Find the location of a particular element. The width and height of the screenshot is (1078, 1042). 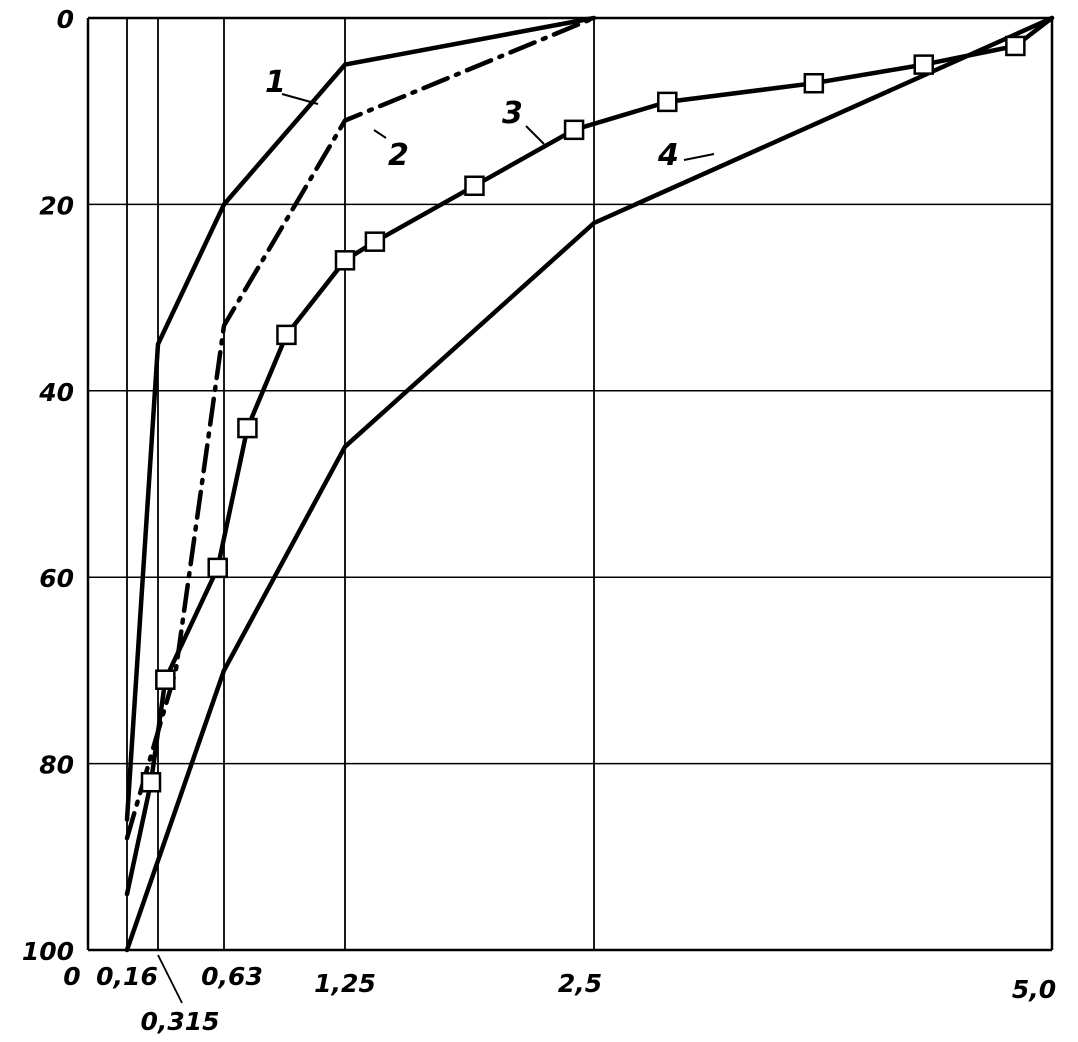

y-tick-label-100: 100 is located at coordinates (48, 951).